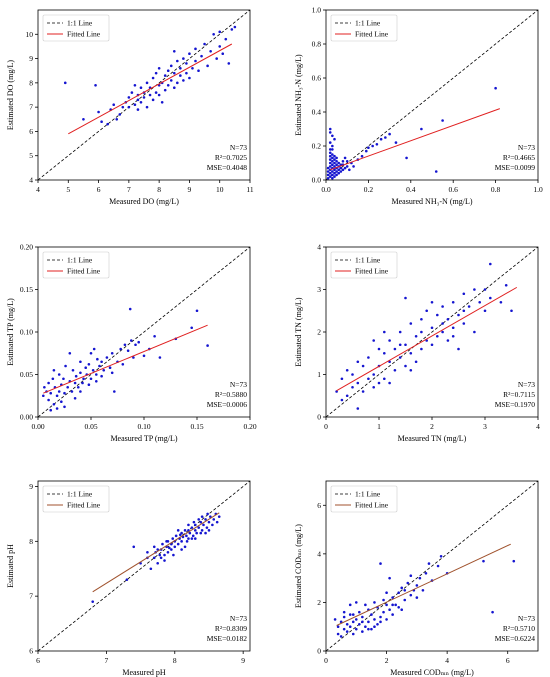 This screenshot has height=677, width=550. What do you see at coordinates (379, 426) in the screenshot?
I see `x-tick-label: 1` at bounding box center [379, 426].